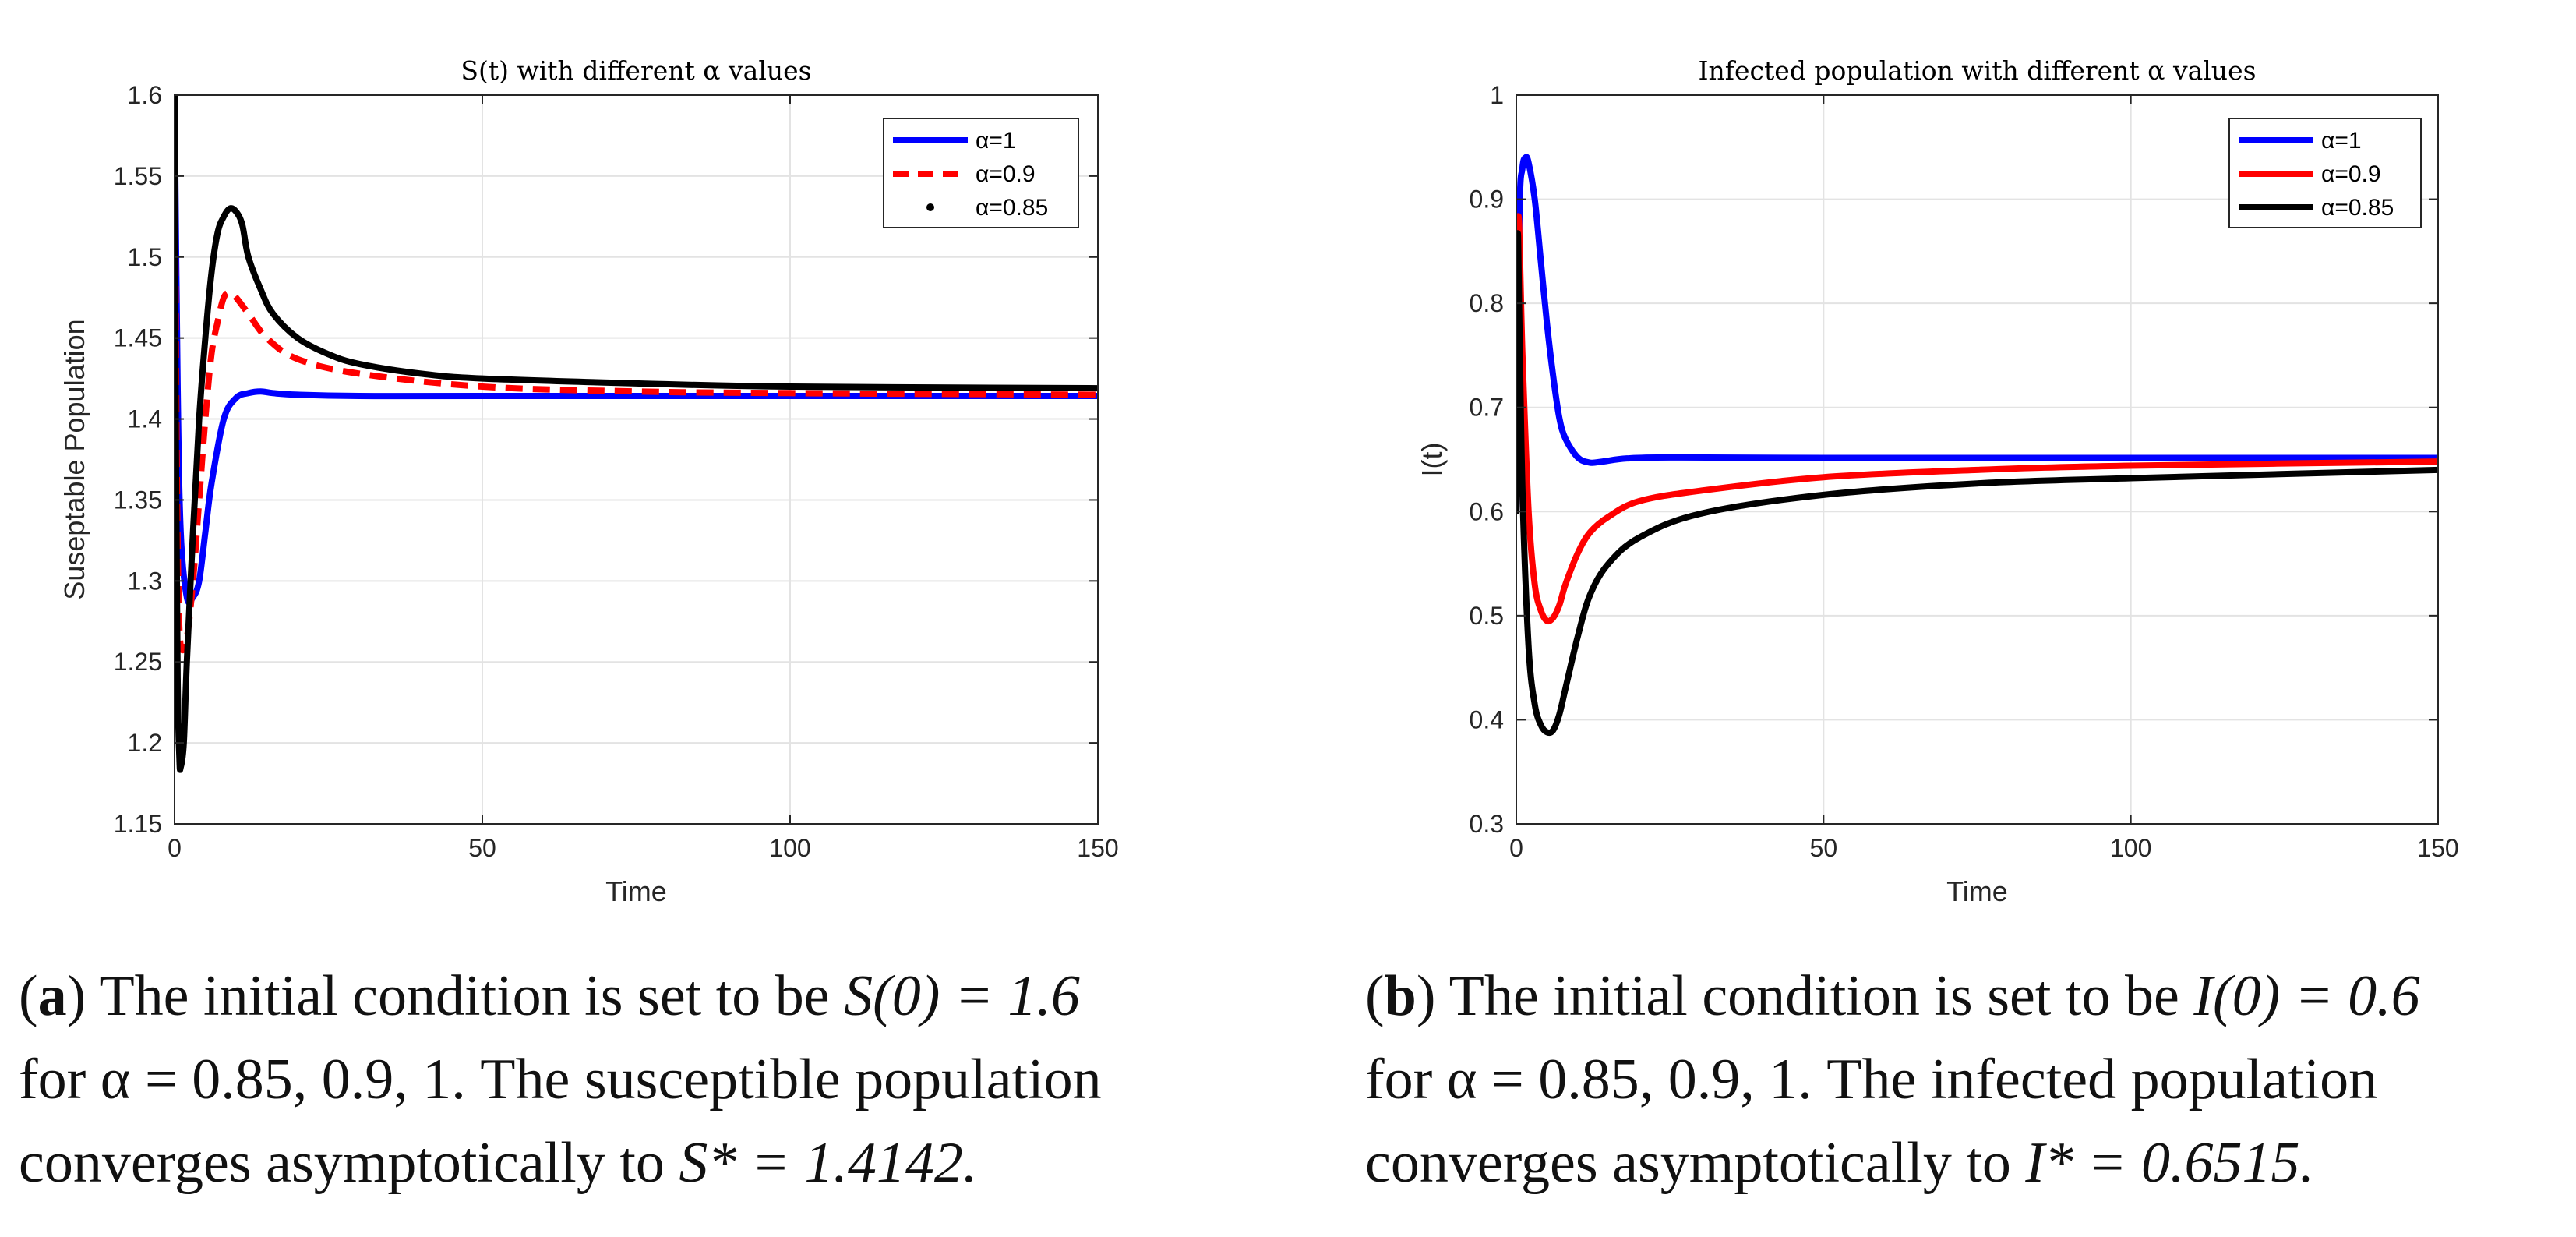 The image size is (2576, 1237). What do you see at coordinates (138, 338) in the screenshot?
I see `y-tick-label: 1.45` at bounding box center [138, 338].